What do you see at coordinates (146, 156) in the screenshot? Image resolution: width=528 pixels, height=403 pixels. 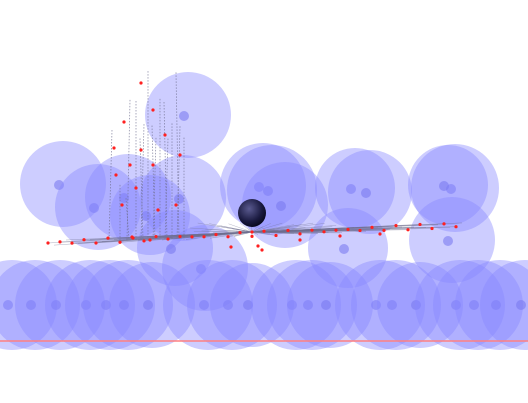 I see `vertical-line-layer` at bounding box center [146, 156].